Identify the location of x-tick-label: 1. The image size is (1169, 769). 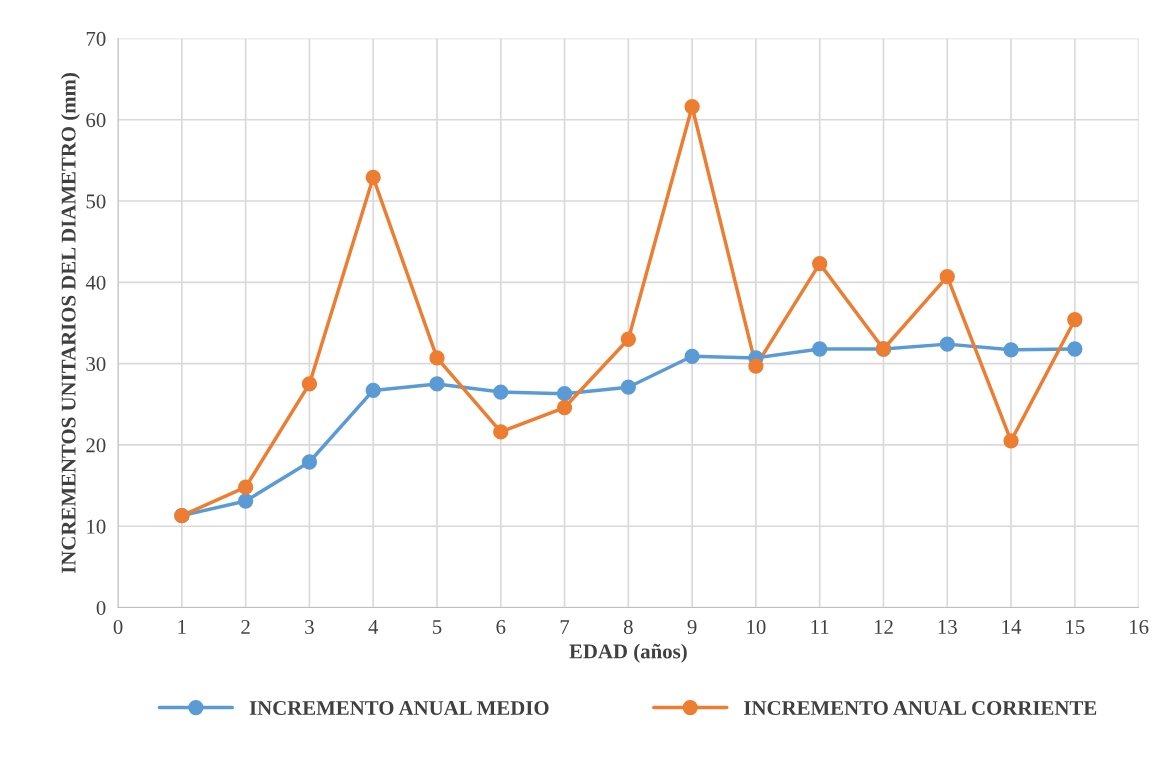
(182, 627).